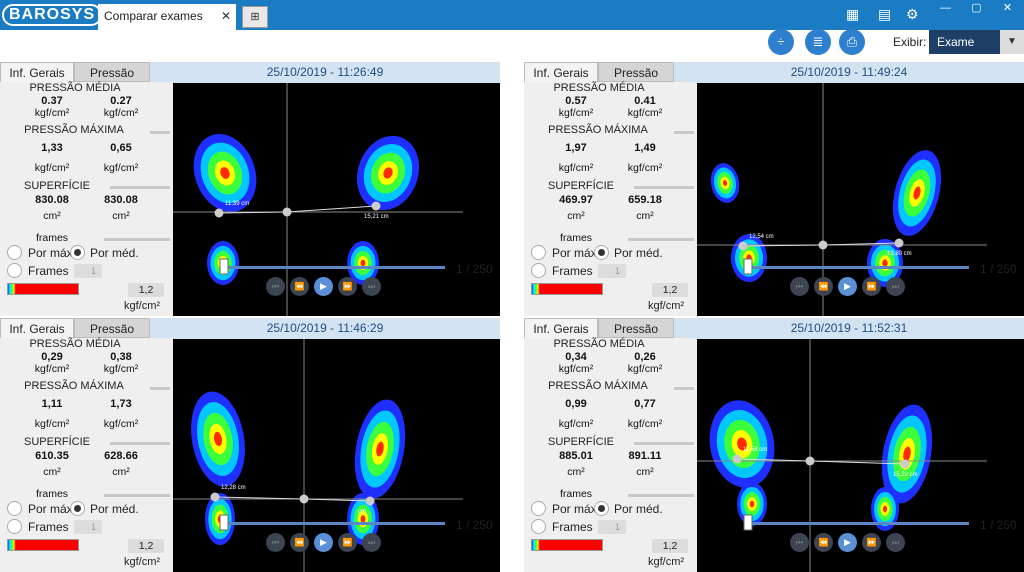  Describe the element at coordinates (860, 199) in the screenshot. I see `pressure-heatmap-view: 12,54 cm 13,80 cm` at that location.